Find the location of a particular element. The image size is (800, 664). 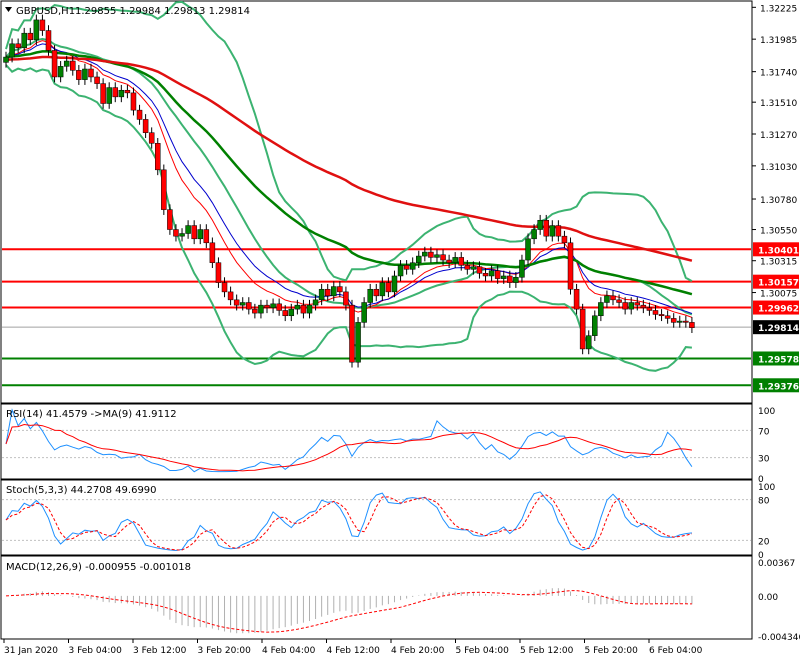

price-tick-label: 1.31510 is located at coordinates (778, 104).